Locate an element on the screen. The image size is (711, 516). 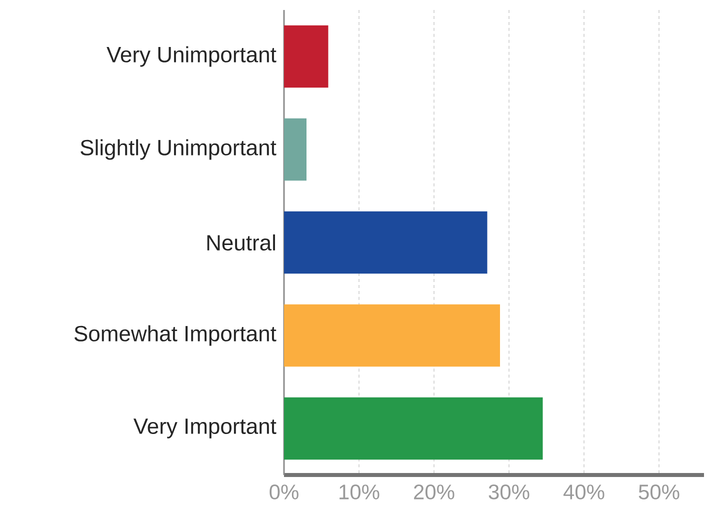
x-tick-label: 0% is located at coordinates (284, 492).